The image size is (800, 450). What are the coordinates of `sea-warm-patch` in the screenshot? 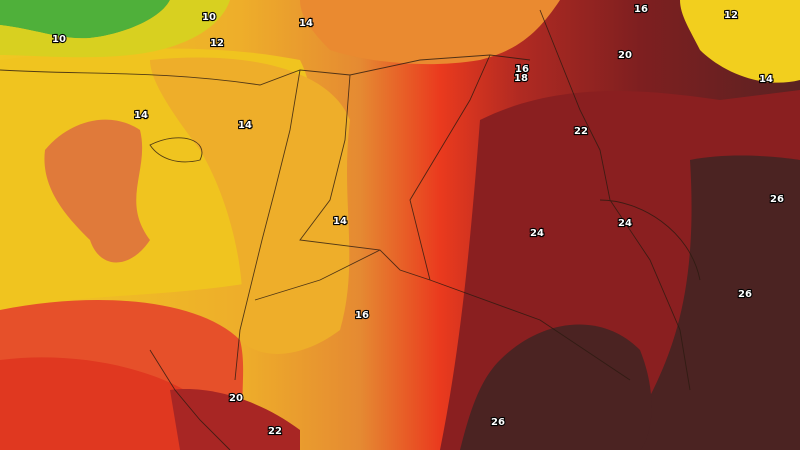 It's located at (97, 191).